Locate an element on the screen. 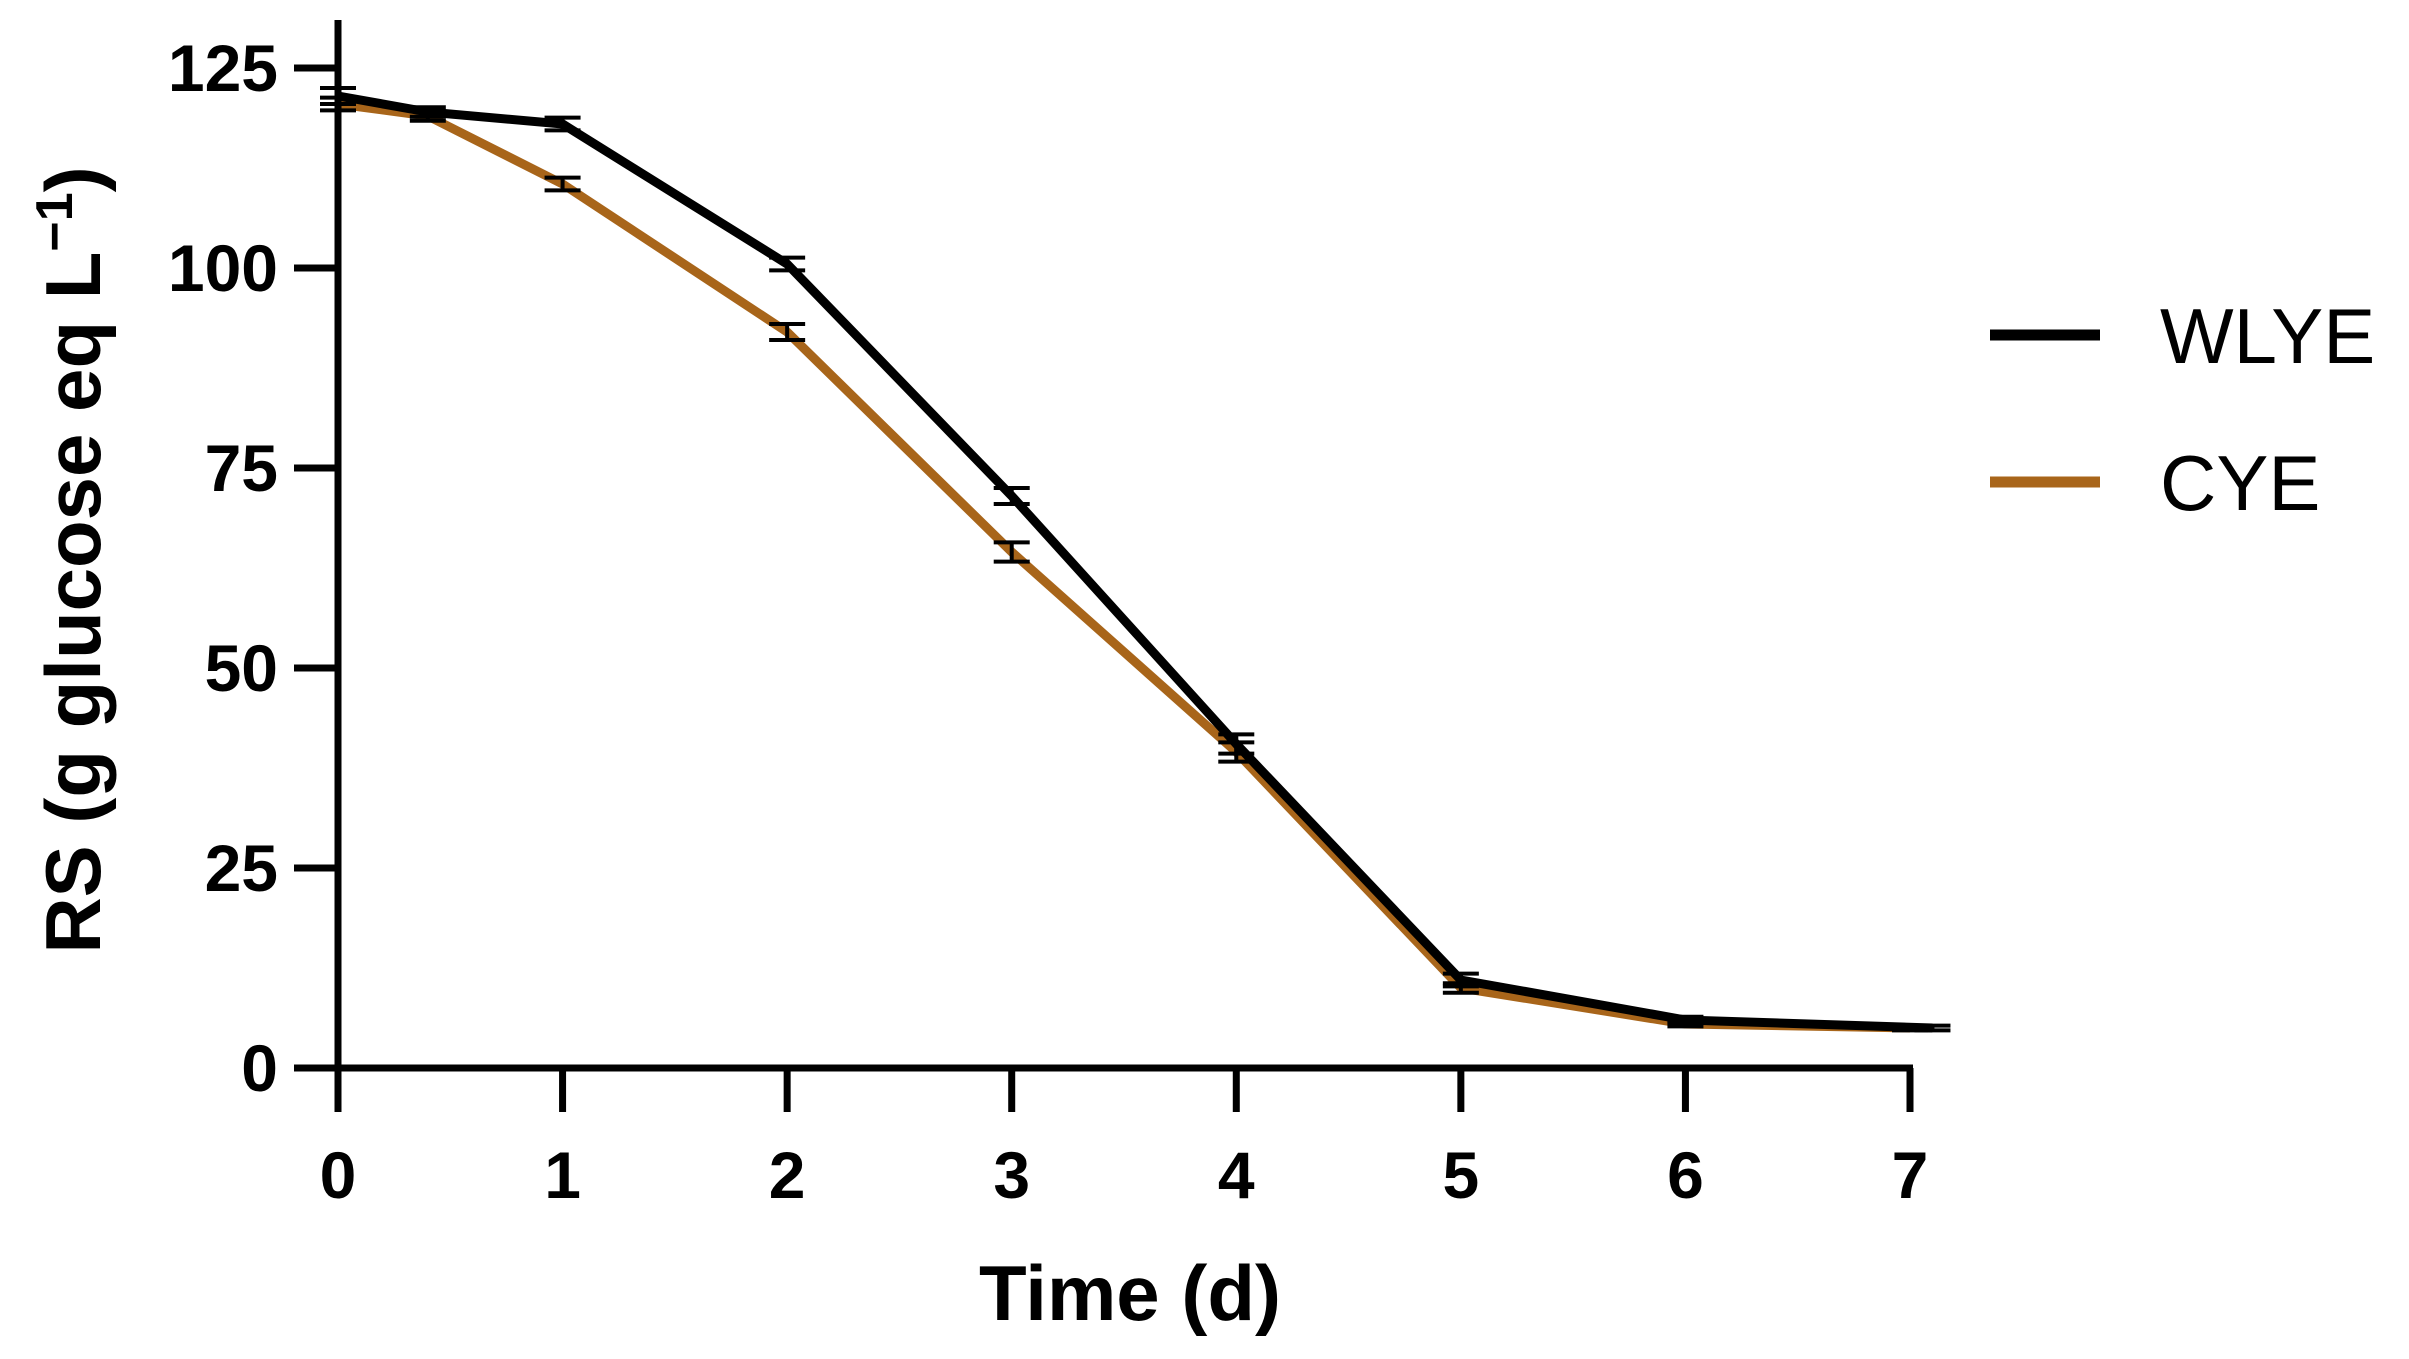 Image resolution: width=2409 pixels, height=1359 pixels. legend-label-wlye: WLYE is located at coordinates (2267, 336).